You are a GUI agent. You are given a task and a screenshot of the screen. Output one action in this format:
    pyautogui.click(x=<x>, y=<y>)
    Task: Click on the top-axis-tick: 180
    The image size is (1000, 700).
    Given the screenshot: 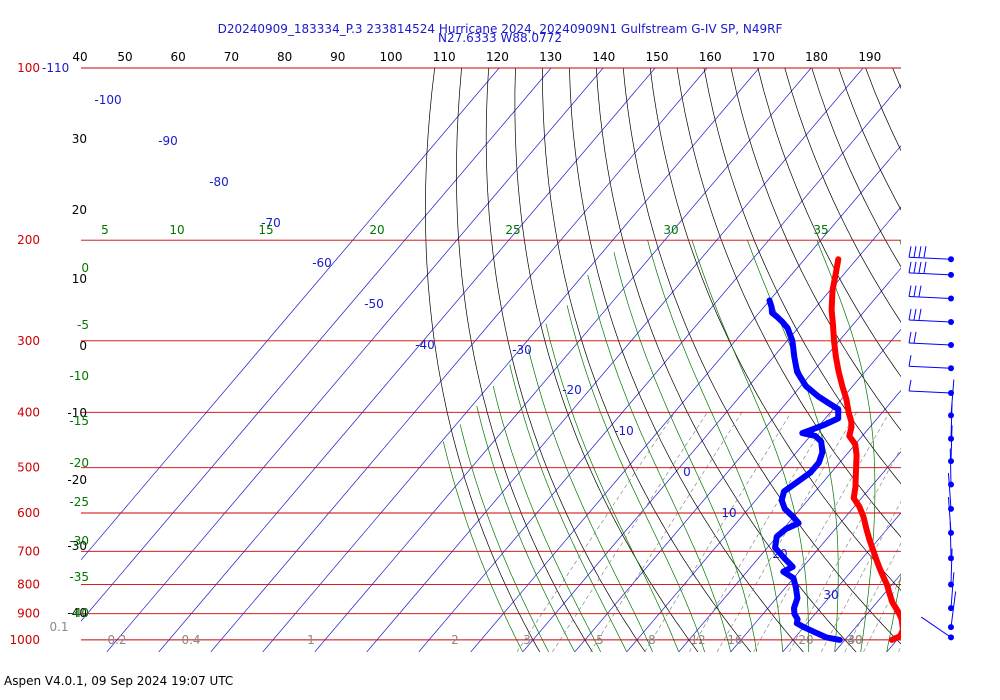 What is the action you would take?
    pyautogui.click(x=816, y=57)
    